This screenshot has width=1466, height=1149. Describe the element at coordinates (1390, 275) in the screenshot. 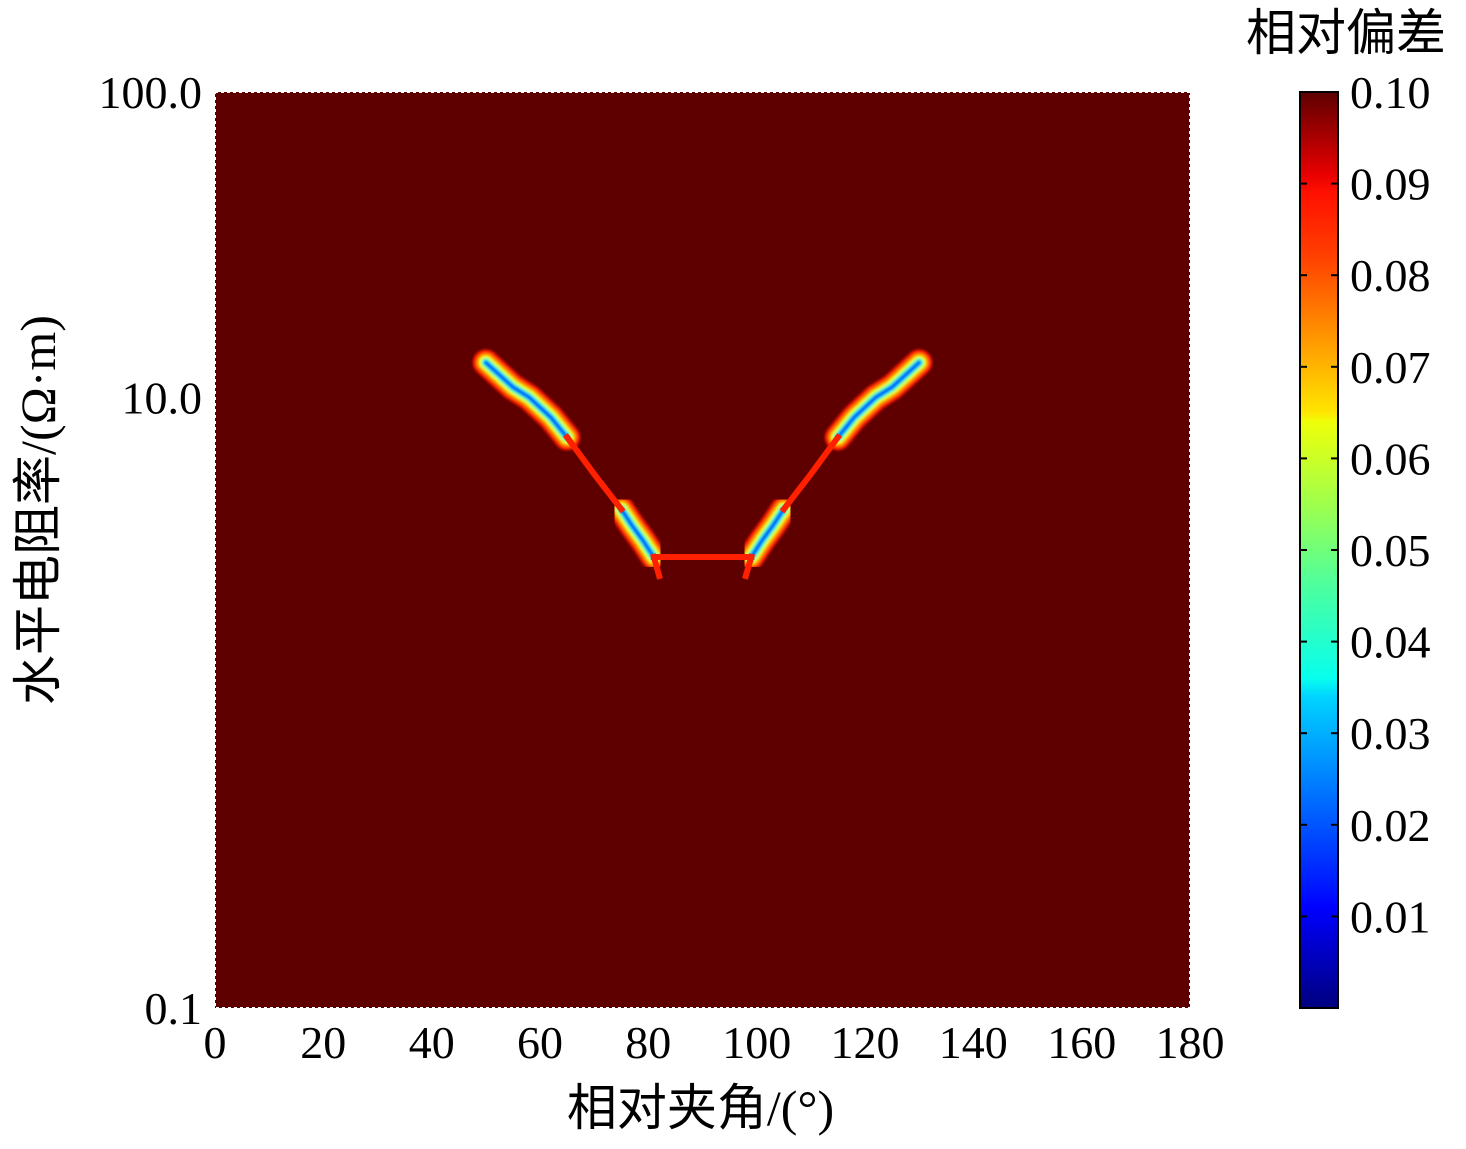

I see `colorbar-tick-label: 0.08` at that location.